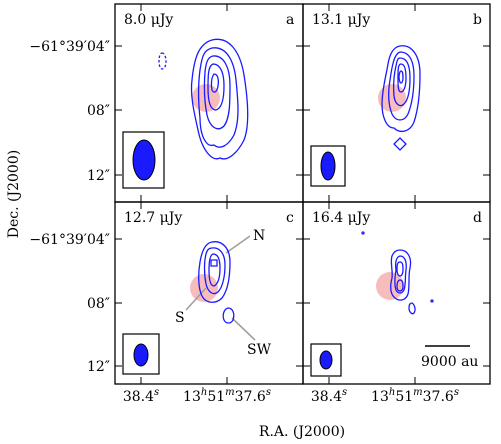  I want to click on x-tick-label-left-1: 38.4s, so click(141, 396).